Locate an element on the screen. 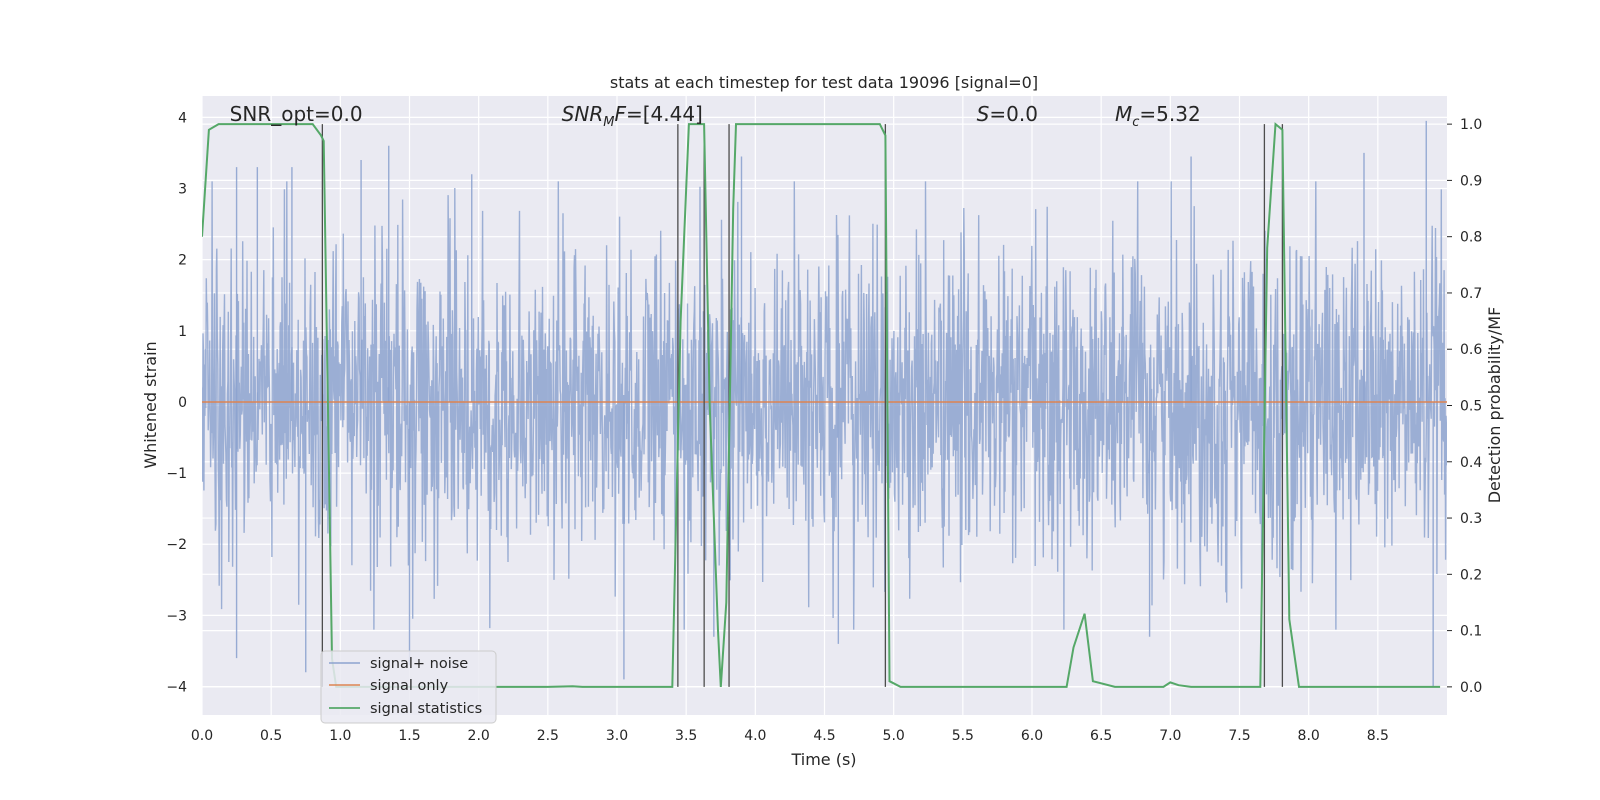 The image size is (1600, 800). y-axis-left-ticks: −4 −3 −2 −1 0 1 2 3 4 is located at coordinates (176, 402).